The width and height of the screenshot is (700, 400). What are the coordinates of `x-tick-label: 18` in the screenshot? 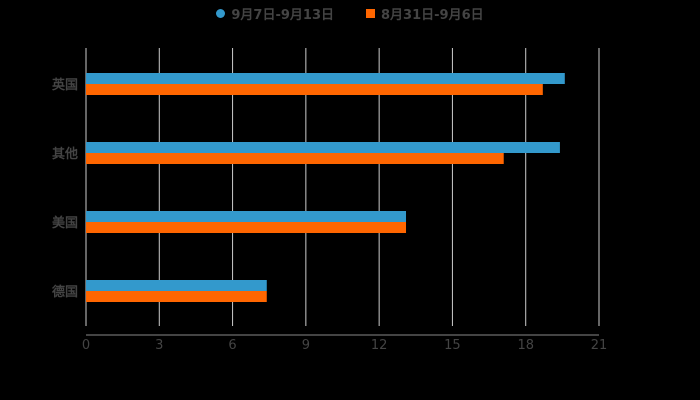 It's located at (525, 345).